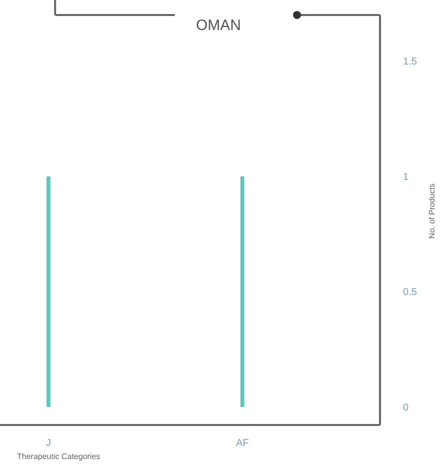 This screenshot has width=442, height=475. I want to click on chart-title: OMAN, so click(218, 25).